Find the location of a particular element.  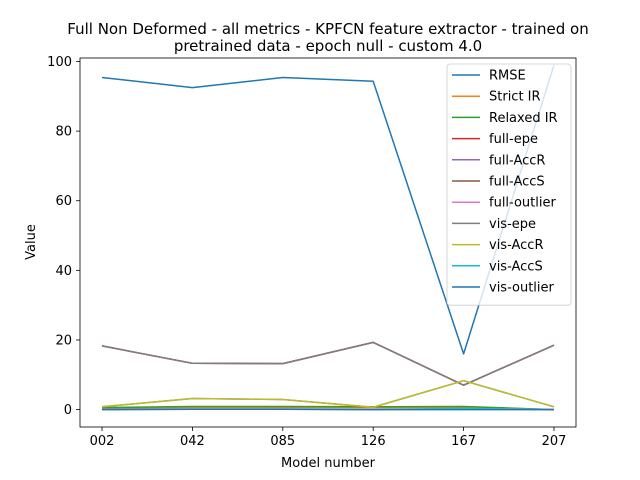

x-tick-label: 002 is located at coordinates (102, 441).